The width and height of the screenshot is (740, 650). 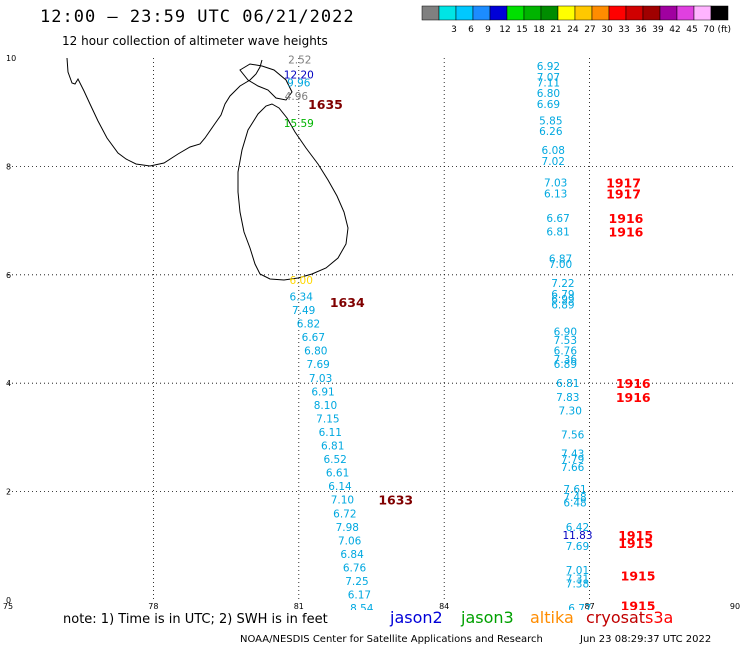 I want to click on x-tick-label: 78, so click(x=153, y=606).